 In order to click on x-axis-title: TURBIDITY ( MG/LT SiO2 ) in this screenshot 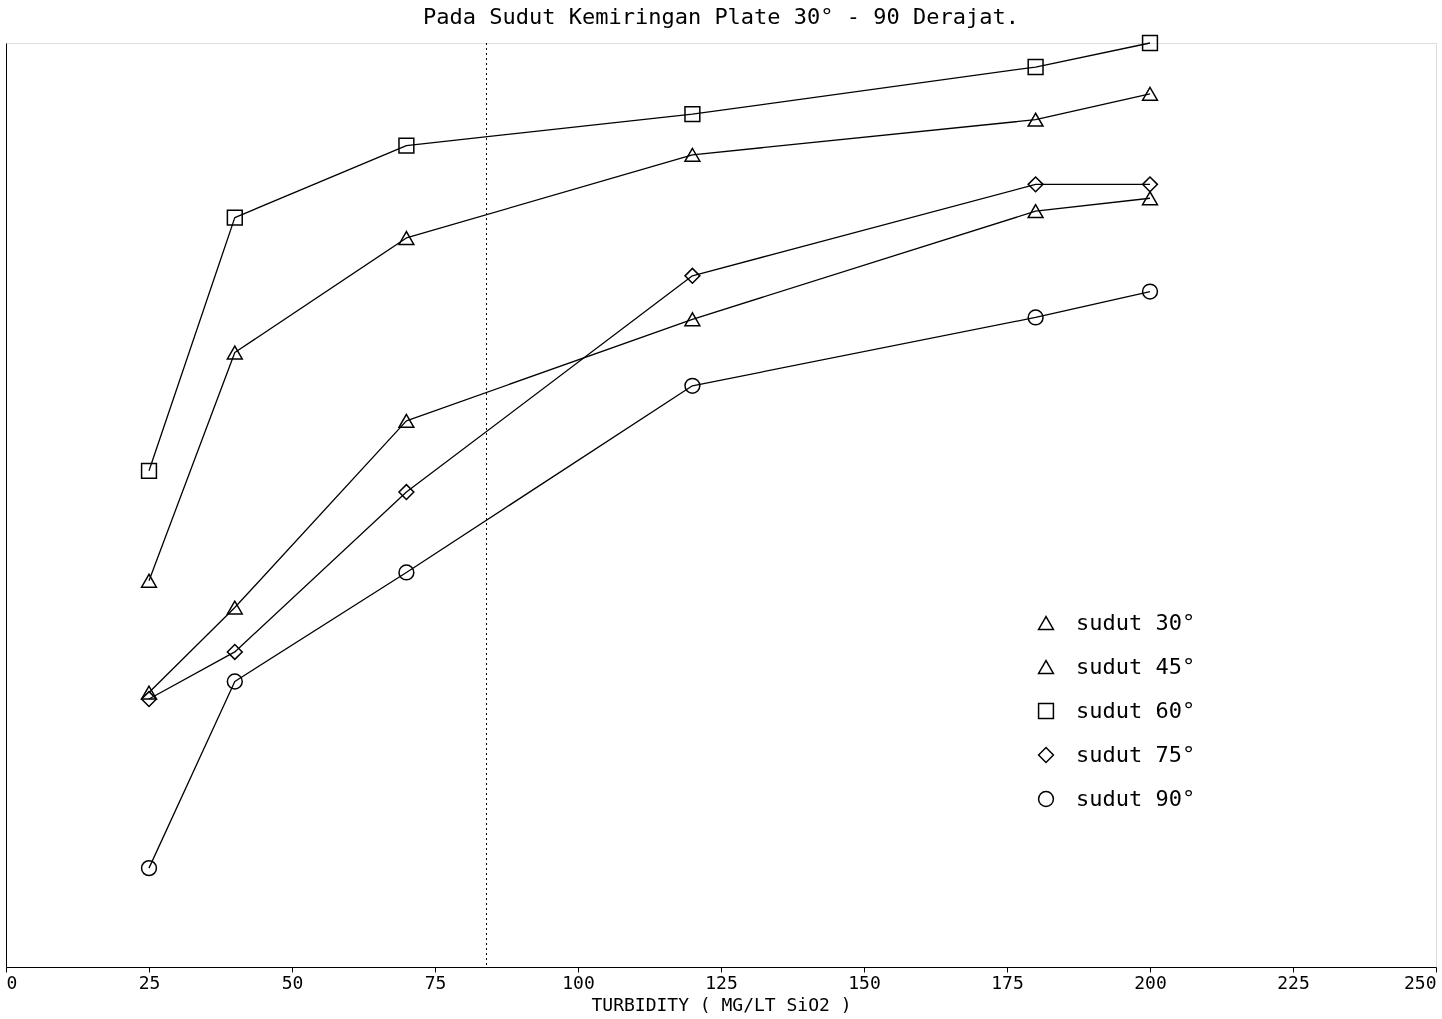, I will do `click(721, 1004)`.